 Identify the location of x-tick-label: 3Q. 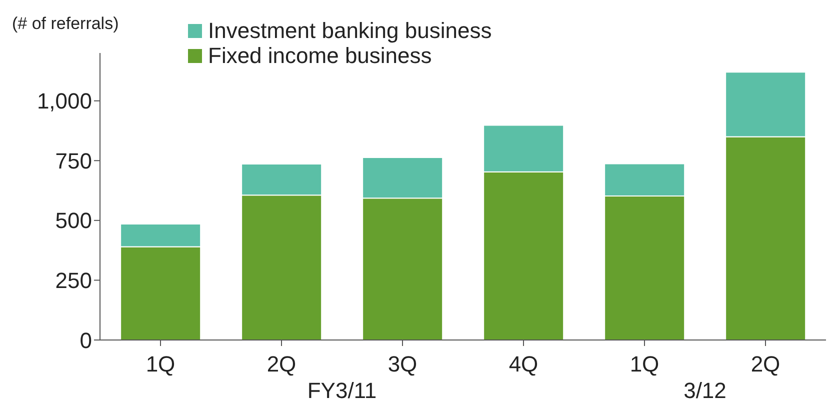
(403, 364).